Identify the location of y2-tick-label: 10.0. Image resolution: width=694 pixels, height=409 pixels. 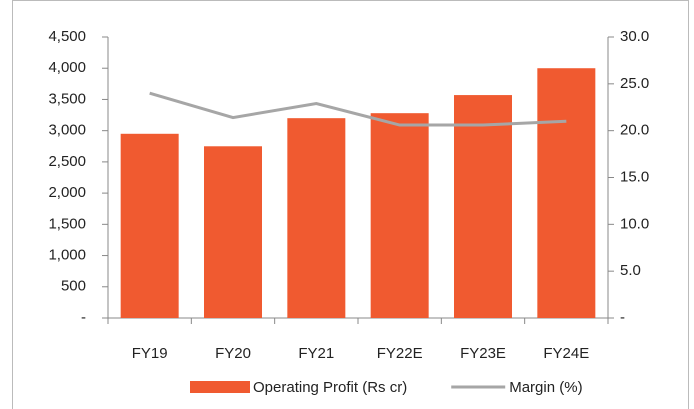
(634, 223).